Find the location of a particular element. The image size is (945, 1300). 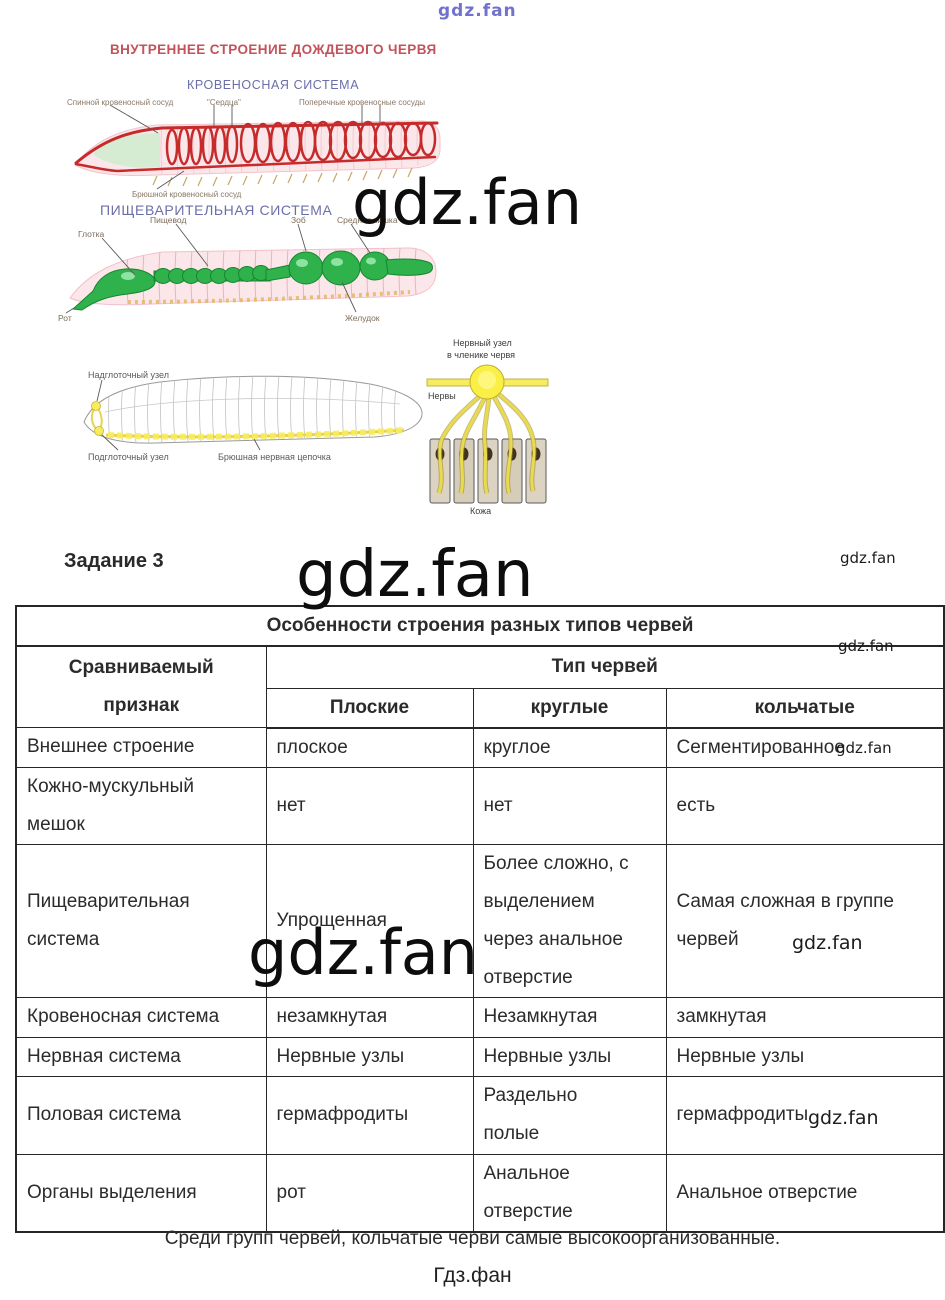

digestive-pointer-lines is located at coordinates (218, 268).